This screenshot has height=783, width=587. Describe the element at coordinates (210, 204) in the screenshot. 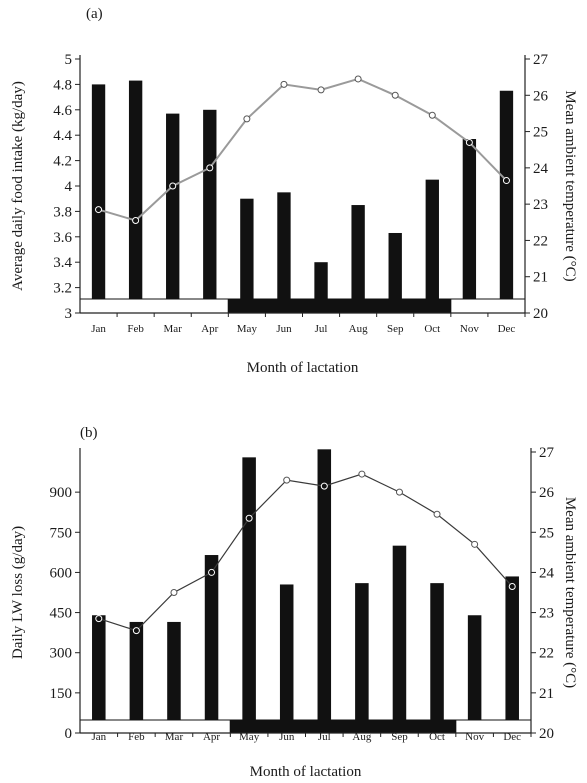

I see `a-bar-apr` at that location.